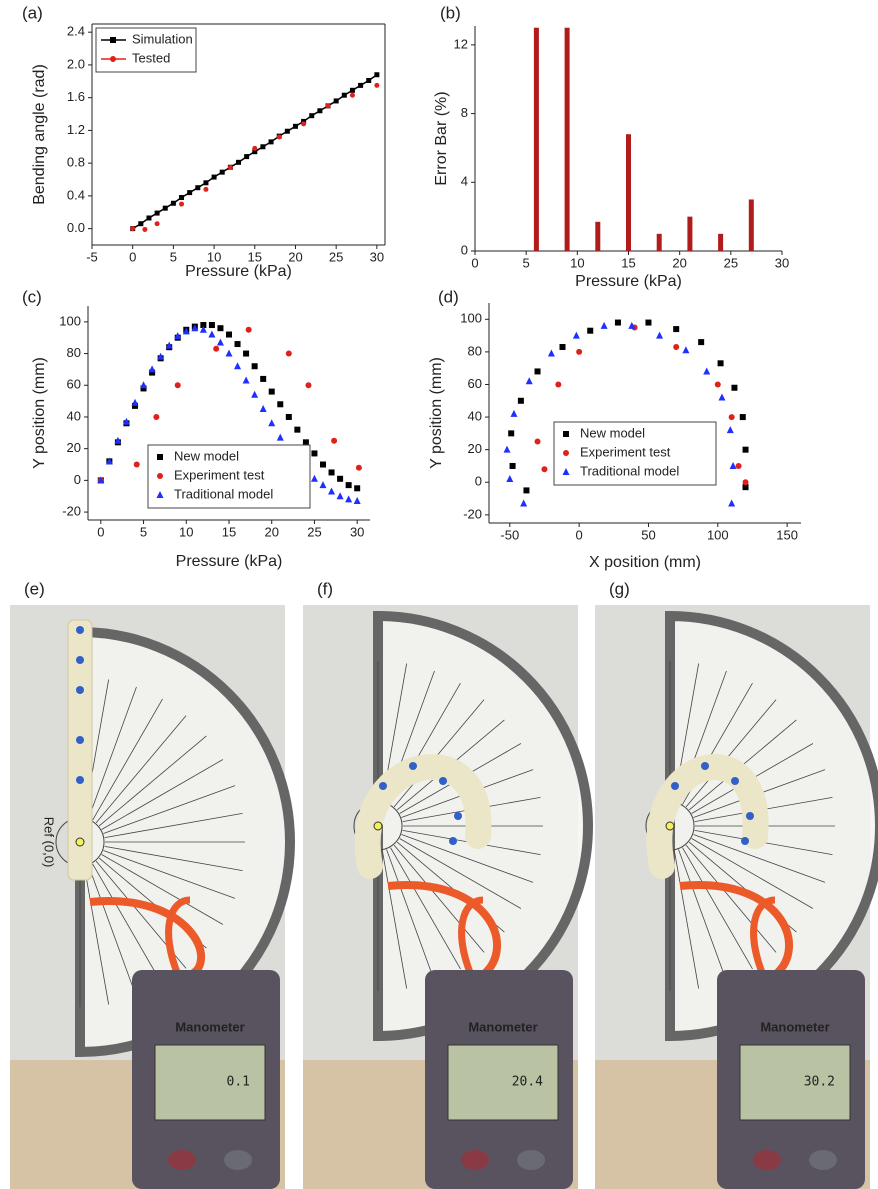 Image resolution: width=878 pixels, height=1189 pixels. What do you see at coordinates (718, 534) in the screenshot?
I see `x-tick-label: 100` at bounding box center [718, 534].